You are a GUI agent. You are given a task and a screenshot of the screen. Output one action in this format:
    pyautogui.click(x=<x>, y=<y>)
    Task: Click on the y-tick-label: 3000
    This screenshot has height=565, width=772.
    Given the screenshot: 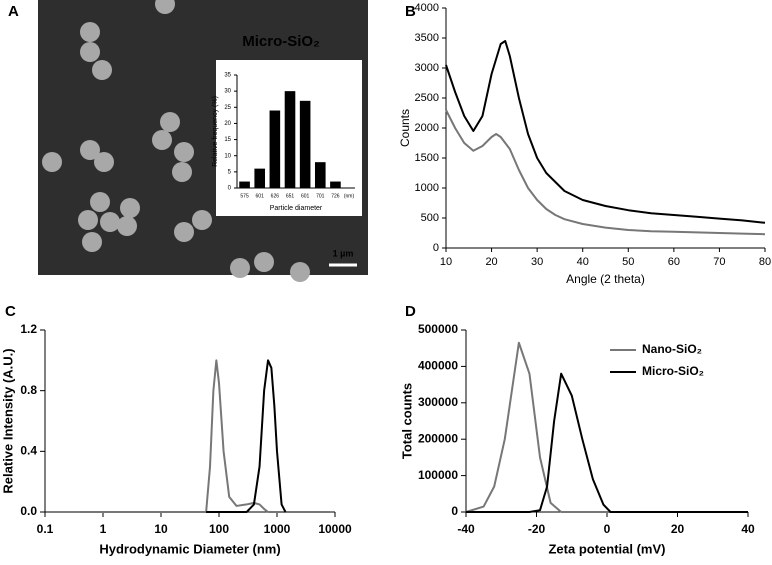 What is the action you would take?
    pyautogui.click(x=427, y=68)
    